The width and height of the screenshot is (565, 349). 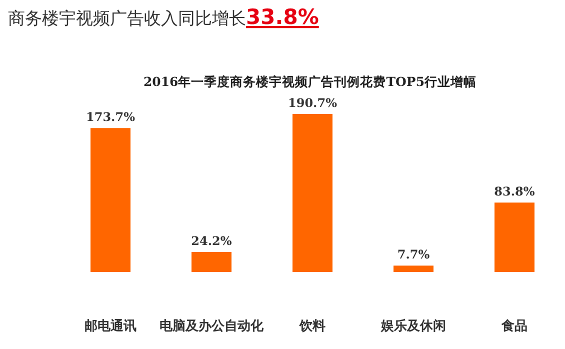 I want to click on chart-subtitle: 2016年一季度商务楼宇视频广告刊例花费TOP5行业增幅, so click(x=310, y=81).